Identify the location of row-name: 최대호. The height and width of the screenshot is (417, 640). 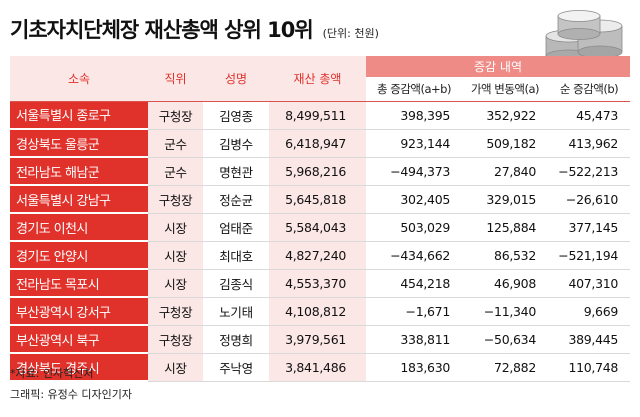
(236, 255).